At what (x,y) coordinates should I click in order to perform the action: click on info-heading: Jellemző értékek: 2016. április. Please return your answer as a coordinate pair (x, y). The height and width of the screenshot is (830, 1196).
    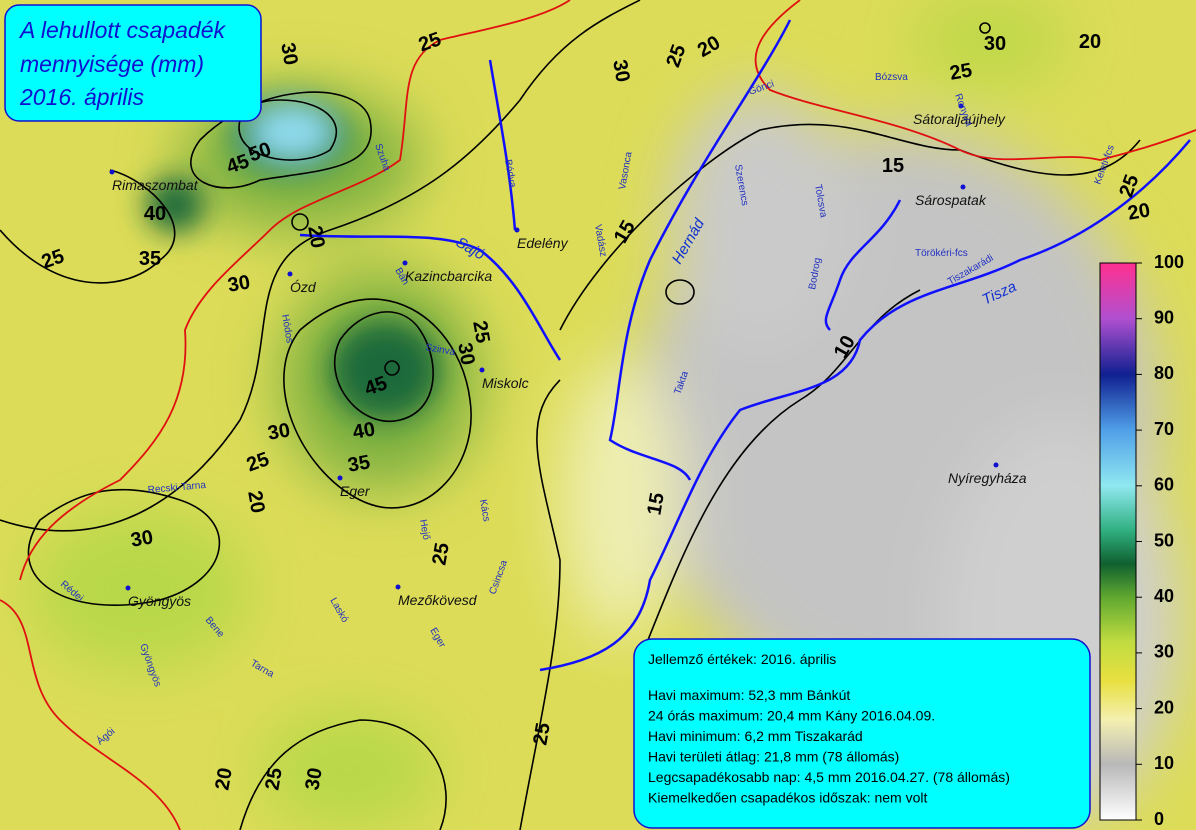
    Looking at the image, I should click on (742, 659).